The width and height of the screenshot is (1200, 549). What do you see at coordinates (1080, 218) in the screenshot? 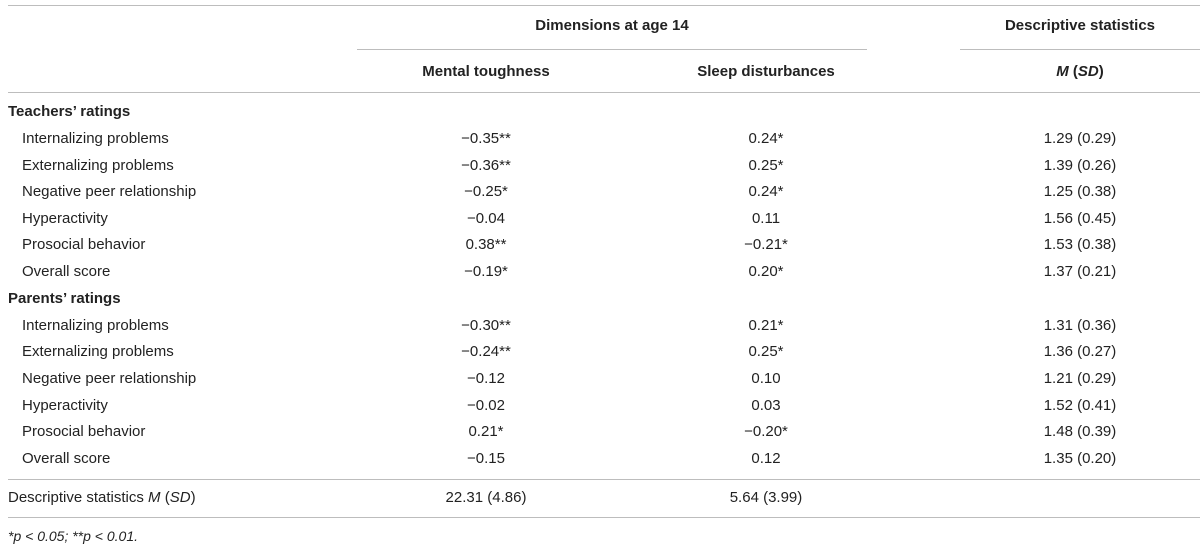
I see `cell-desc: 1.56 (0.45)` at bounding box center [1080, 218].